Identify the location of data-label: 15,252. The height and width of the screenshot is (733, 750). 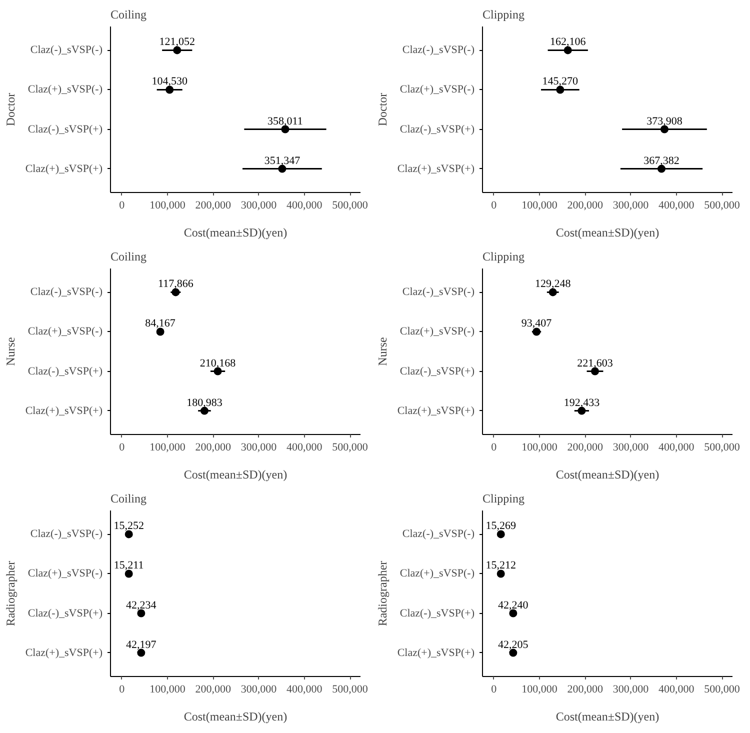
(129, 526).